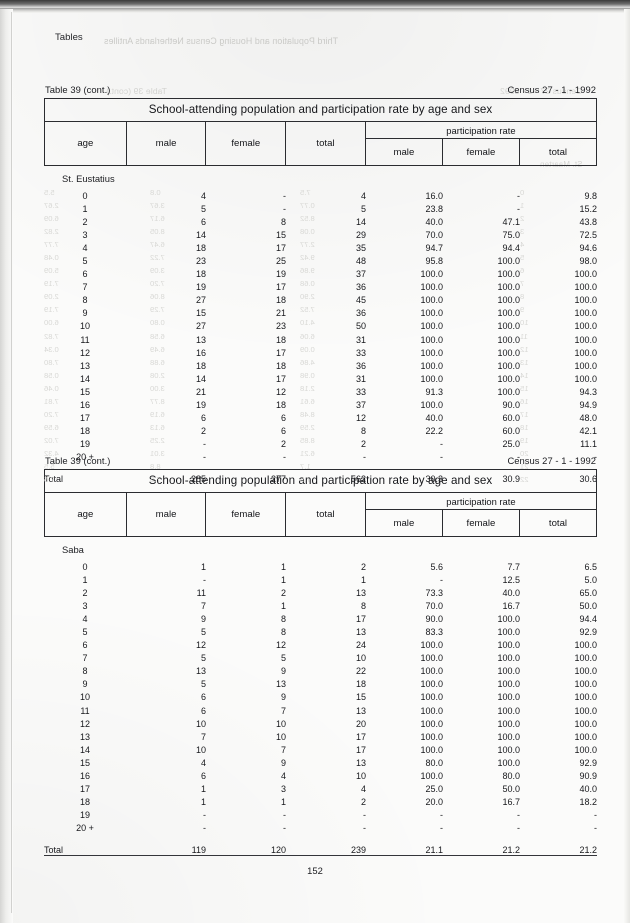 The height and width of the screenshot is (923, 630). What do you see at coordinates (200, 378) in the screenshot?
I see `male-cell: 14` at bounding box center [200, 378].